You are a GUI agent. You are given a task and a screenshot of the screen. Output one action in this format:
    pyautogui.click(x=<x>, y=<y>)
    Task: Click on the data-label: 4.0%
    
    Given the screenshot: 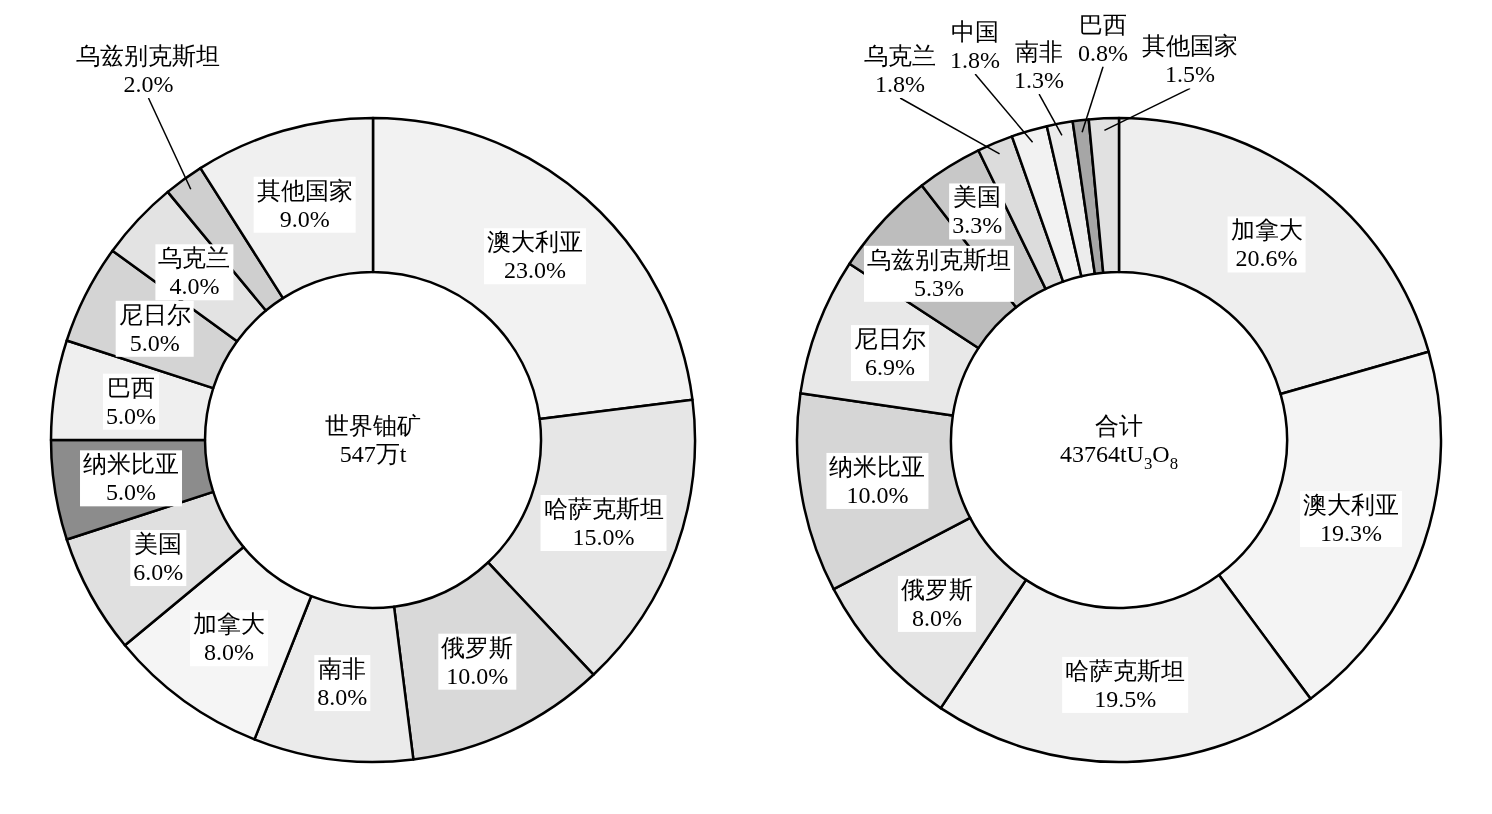 What is the action you would take?
    pyautogui.click(x=194, y=286)
    